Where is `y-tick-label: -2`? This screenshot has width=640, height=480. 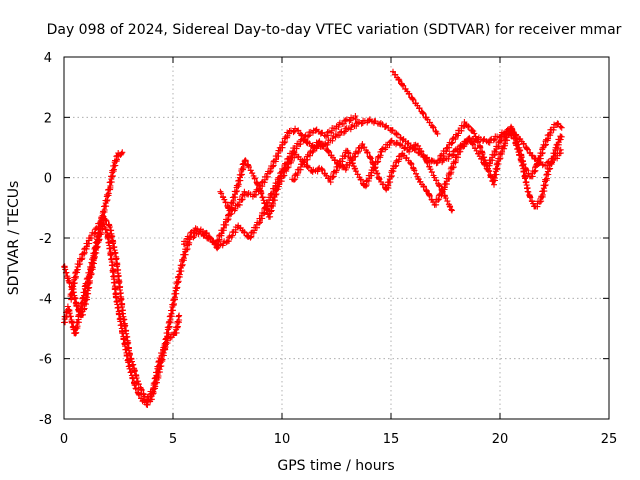
y-tick-label: -2 is located at coordinates (45, 239).